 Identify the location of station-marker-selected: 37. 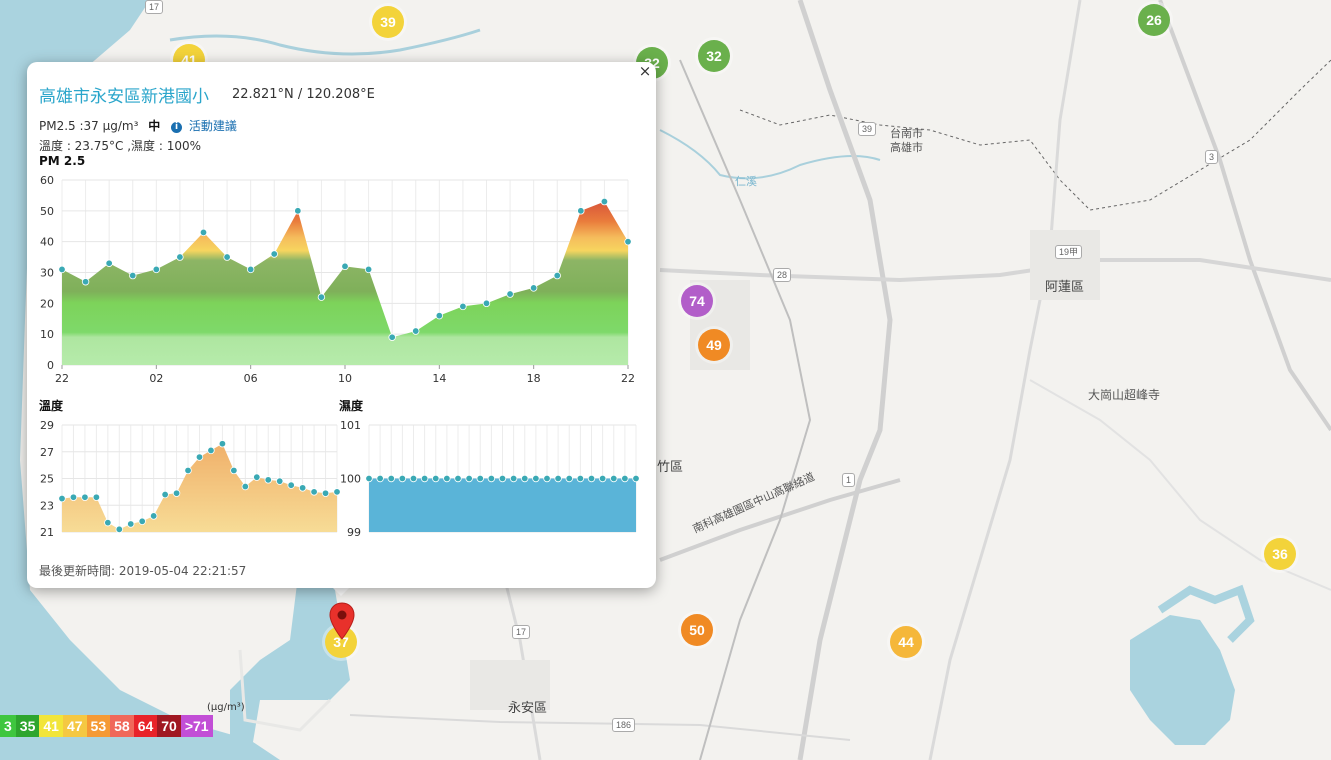
(341, 642).